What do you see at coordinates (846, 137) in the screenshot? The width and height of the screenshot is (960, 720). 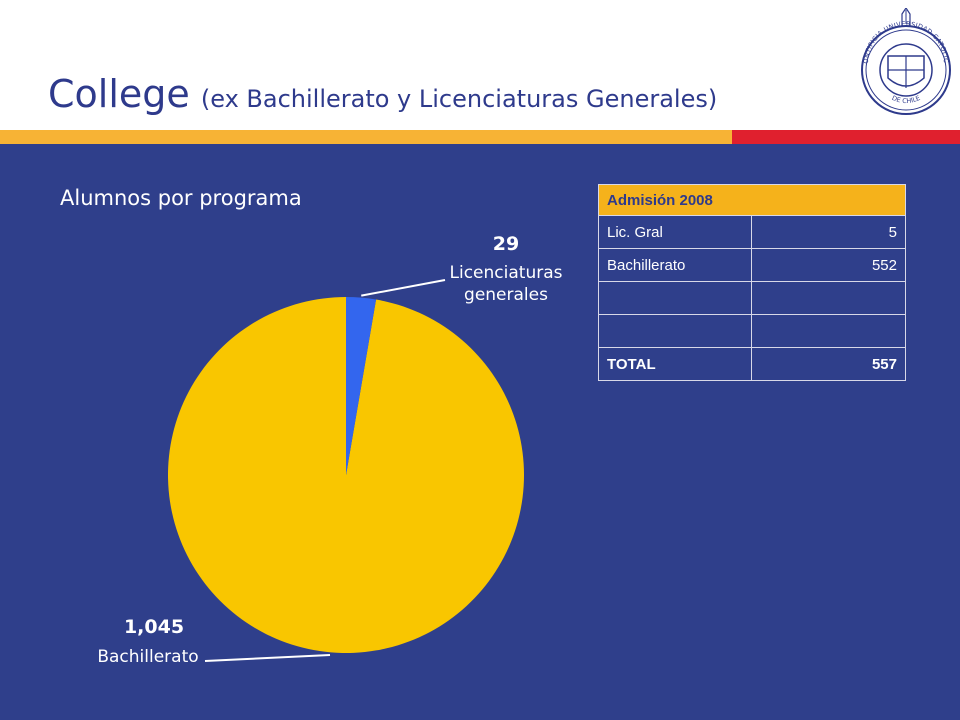 I see `header-stripe-red` at bounding box center [846, 137].